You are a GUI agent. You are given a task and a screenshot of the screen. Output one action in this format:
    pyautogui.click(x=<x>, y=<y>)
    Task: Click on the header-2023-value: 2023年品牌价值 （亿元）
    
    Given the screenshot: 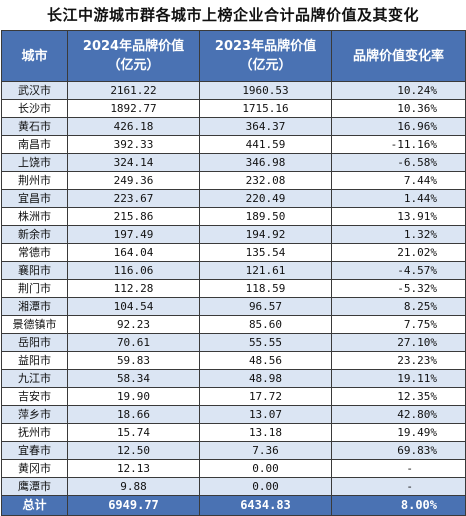 What is the action you would take?
    pyautogui.click(x=265, y=56)
    